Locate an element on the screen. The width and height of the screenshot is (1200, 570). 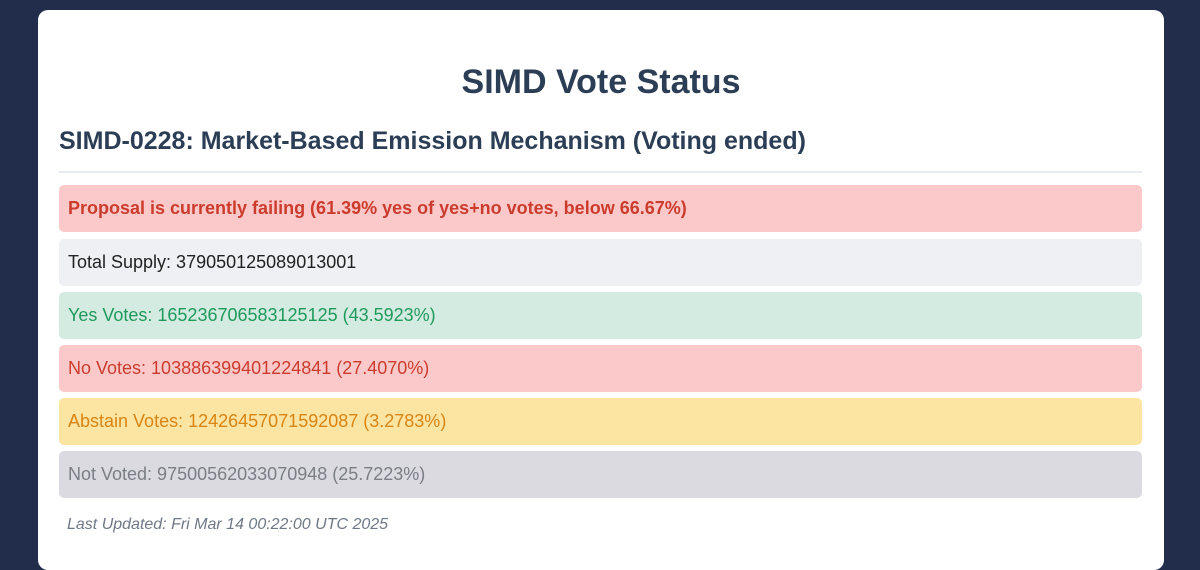
no-votes-row: No Votes: 103886399401224841 (27.4070%) is located at coordinates (600, 368).